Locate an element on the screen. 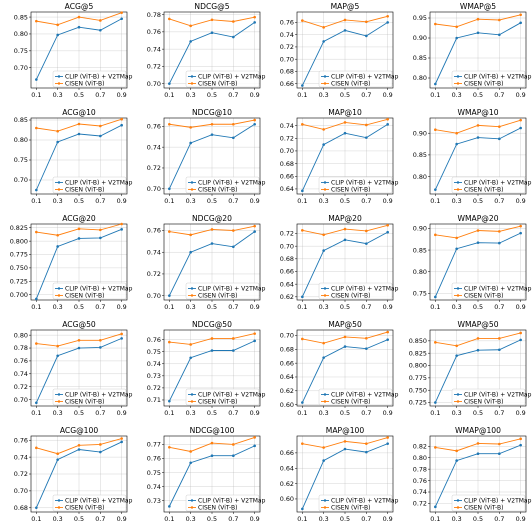  y-tick-label: 0.800 is located at coordinates (418, 366).